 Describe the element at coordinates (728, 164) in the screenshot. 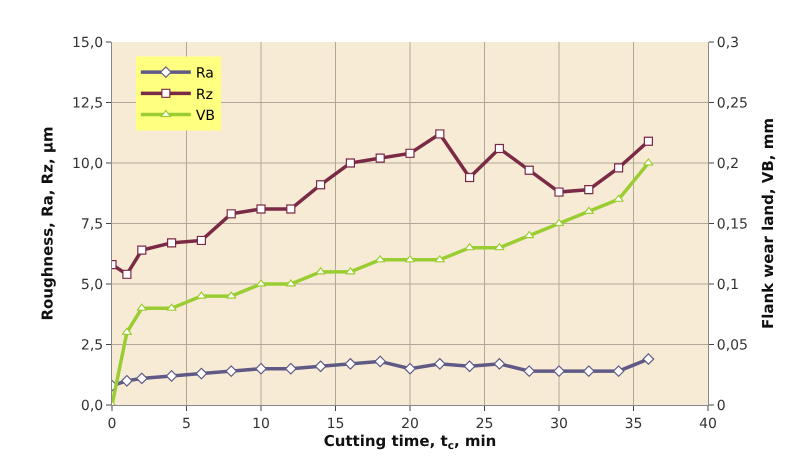

I see `y2-tick-label: 0,2` at that location.